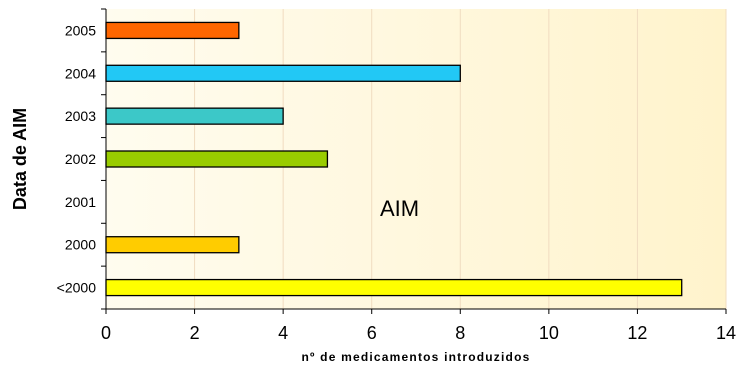 The width and height of the screenshot is (740, 365). What do you see at coordinates (80, 73) in the screenshot?
I see `y-tick-label: 2004` at bounding box center [80, 73].